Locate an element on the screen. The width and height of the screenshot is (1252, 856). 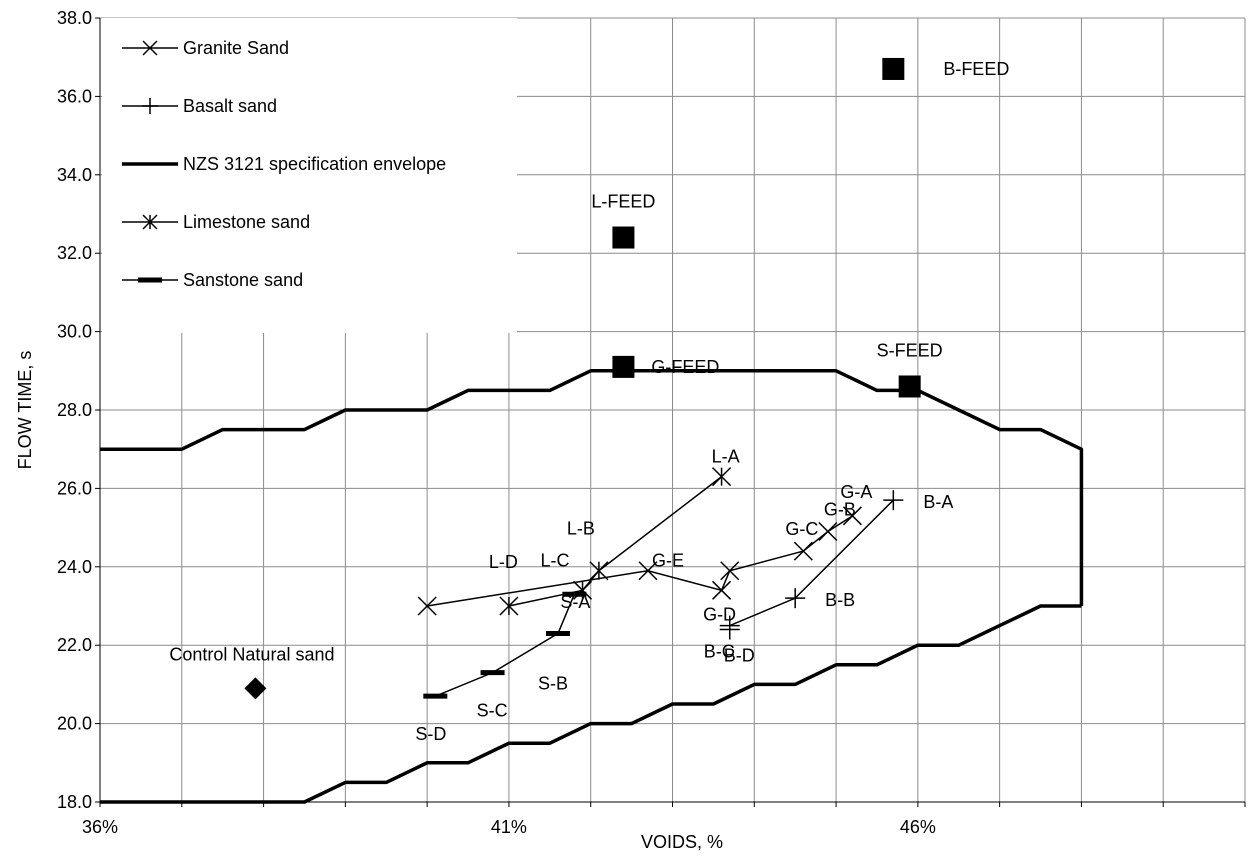
point-label: L-D is located at coordinates (503, 562).